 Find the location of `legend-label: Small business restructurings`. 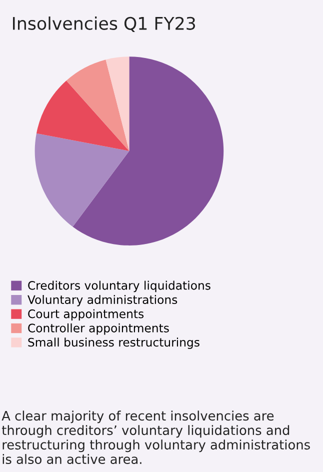

legend-label: Small business restructurings is located at coordinates (114, 343).